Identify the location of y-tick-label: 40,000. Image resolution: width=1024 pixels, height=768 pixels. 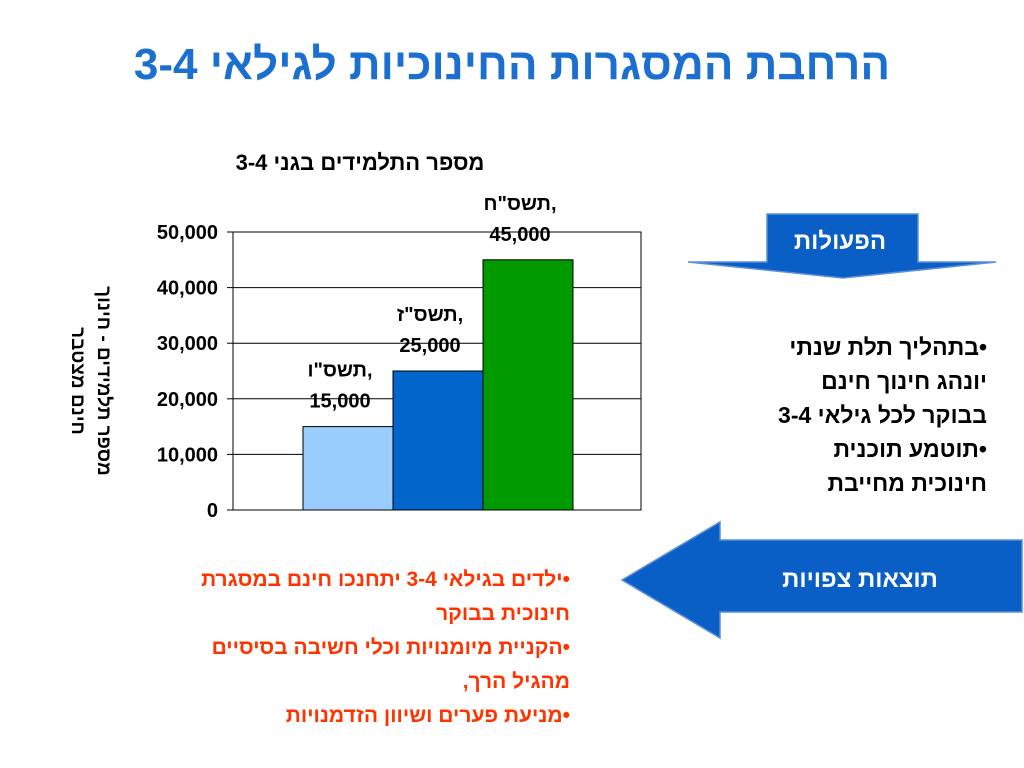
(187, 289).